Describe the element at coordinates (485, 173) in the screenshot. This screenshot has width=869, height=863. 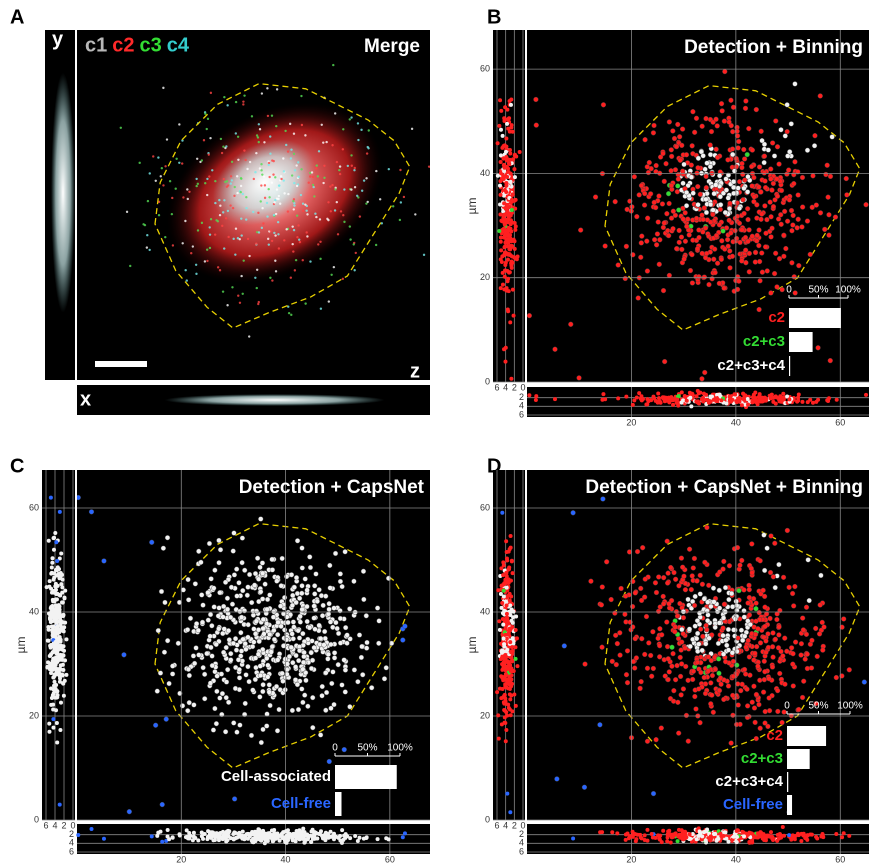
I see `y-tick-label: 40` at that location.